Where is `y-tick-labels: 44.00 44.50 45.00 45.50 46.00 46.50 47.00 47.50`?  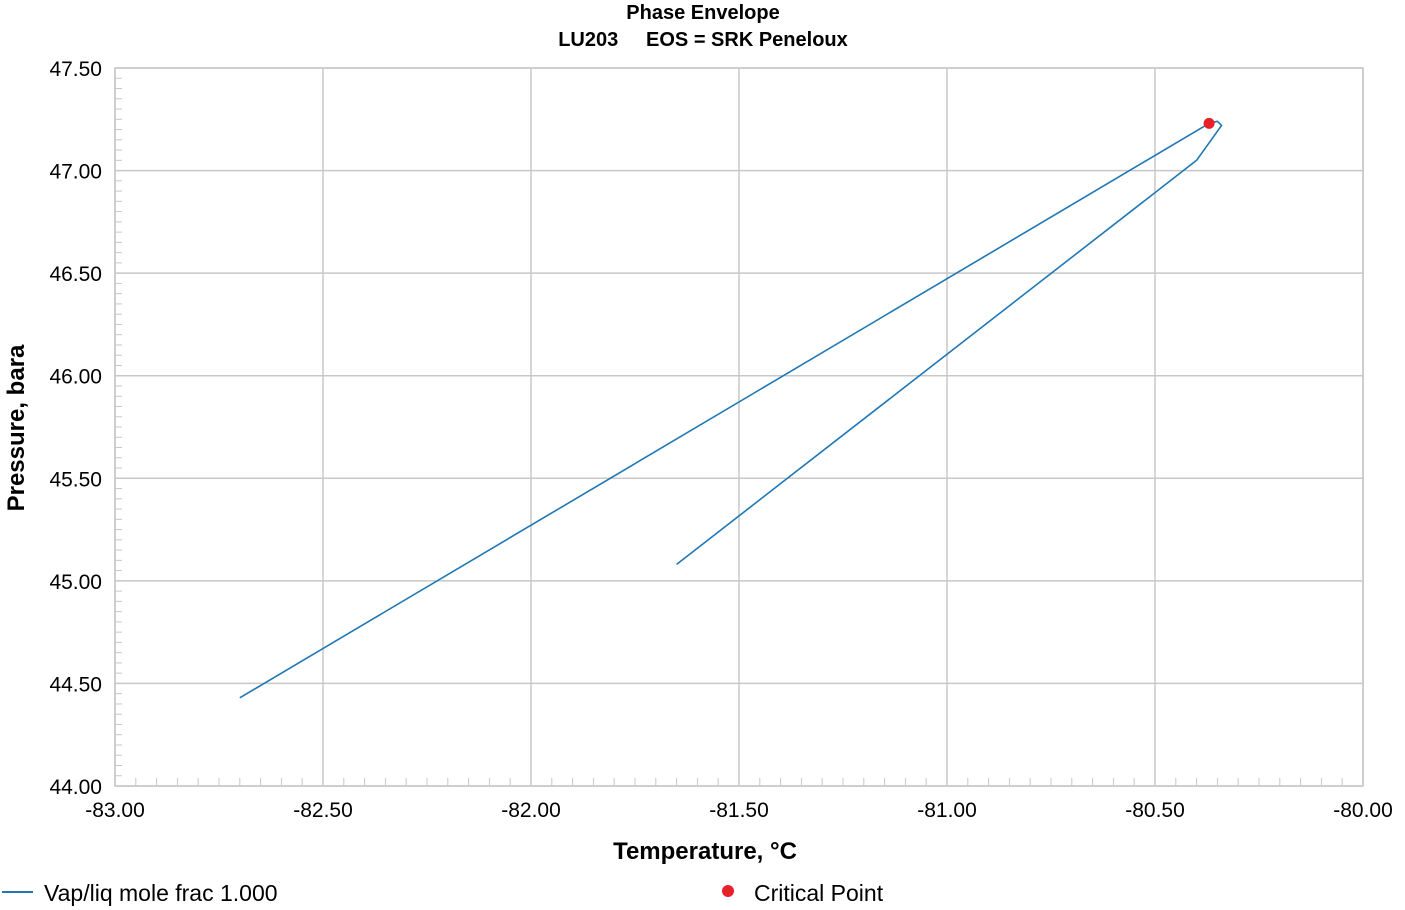
y-tick-labels: 44.00 44.50 45.00 45.50 46.00 46.50 47.00 47.50 is located at coordinates (75, 428).